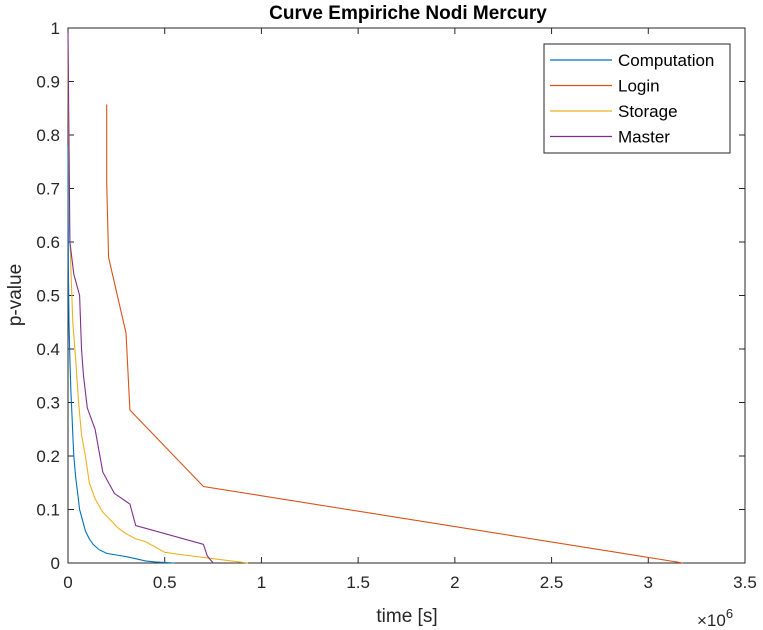 This screenshot has height=630, width=763. Describe the element at coordinates (48, 82) in the screenshot. I see `y-tick-label: 0.9` at that location.